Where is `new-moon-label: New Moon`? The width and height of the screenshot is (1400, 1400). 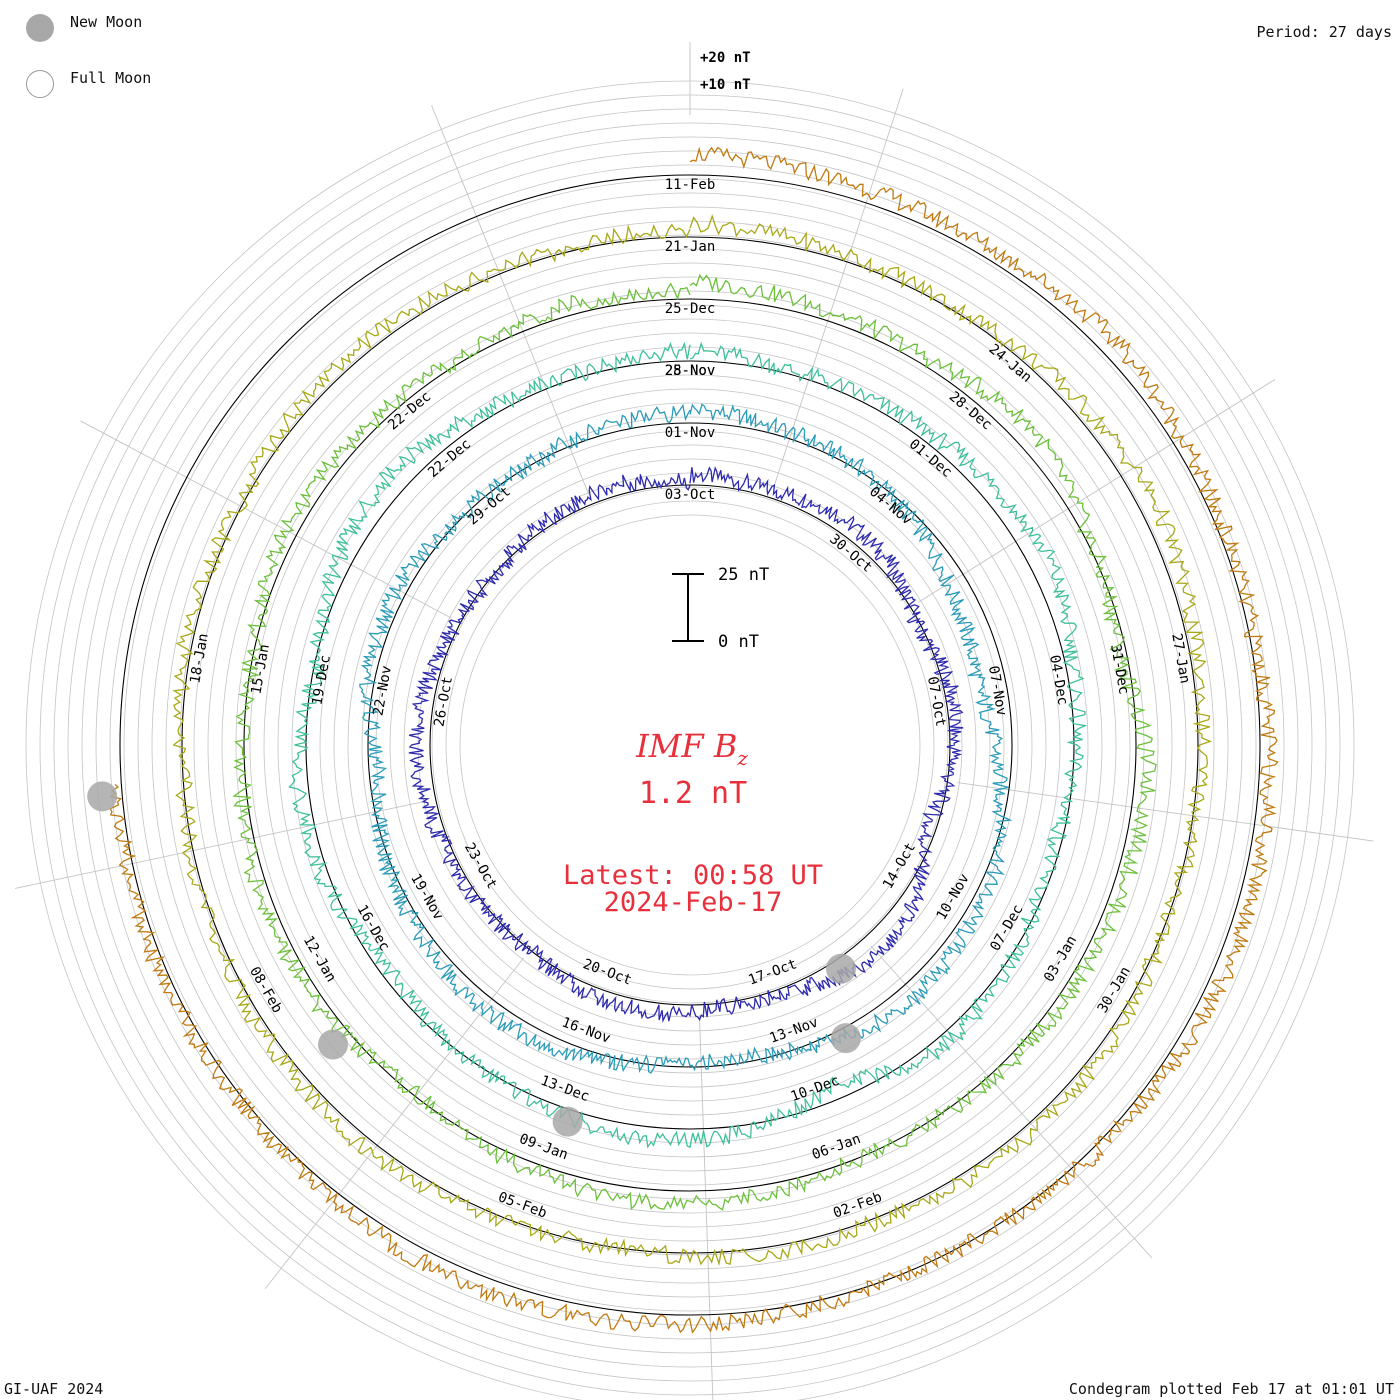
new-moon-label: New Moon is located at coordinates (106, 22).